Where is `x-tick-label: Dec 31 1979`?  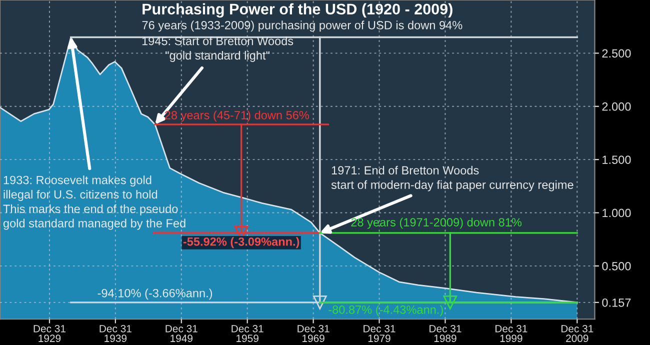
x-tick-label: Dec 31 1979 is located at coordinates (380, 333).